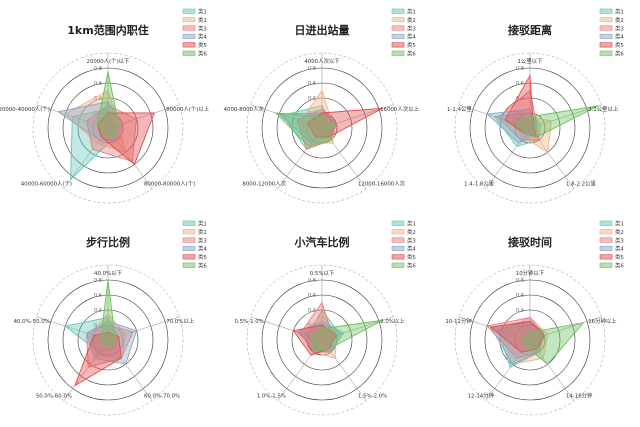  What do you see at coordinates (54, 397) in the screenshot?
I see `axis-label: 50.0%-60.0%` at bounding box center [54, 397].